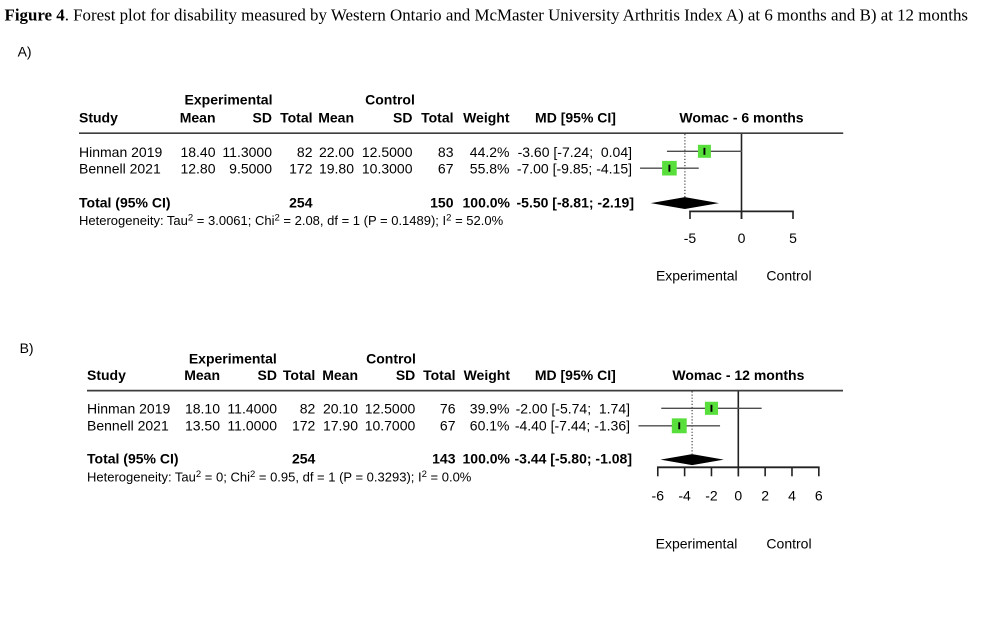 The image size is (1008, 630). Describe the element at coordinates (448, 408) in the screenshot. I see `svg-text: 76` at that location.